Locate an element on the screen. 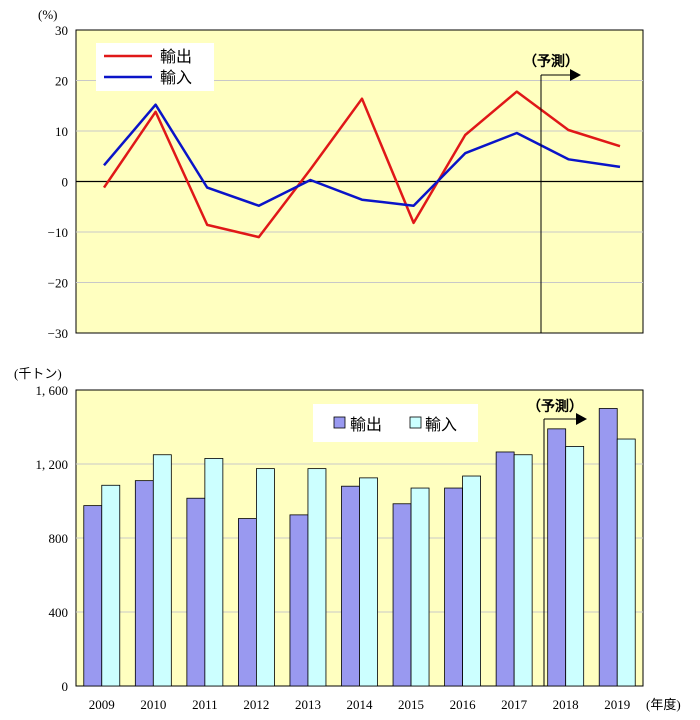 The width and height of the screenshot is (700, 720). legend-swatch-import-bar is located at coordinates (415, 422).